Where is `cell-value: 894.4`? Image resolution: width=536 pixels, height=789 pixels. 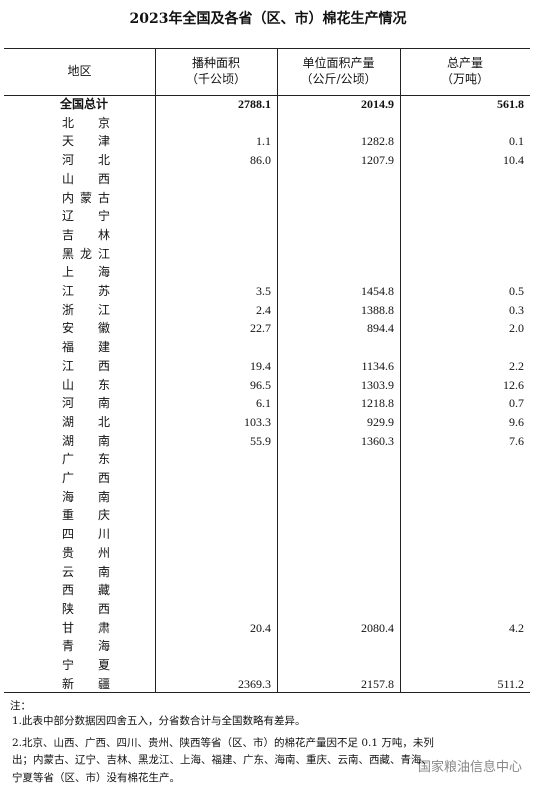
cell-value: 894.4 is located at coordinates (380, 328).